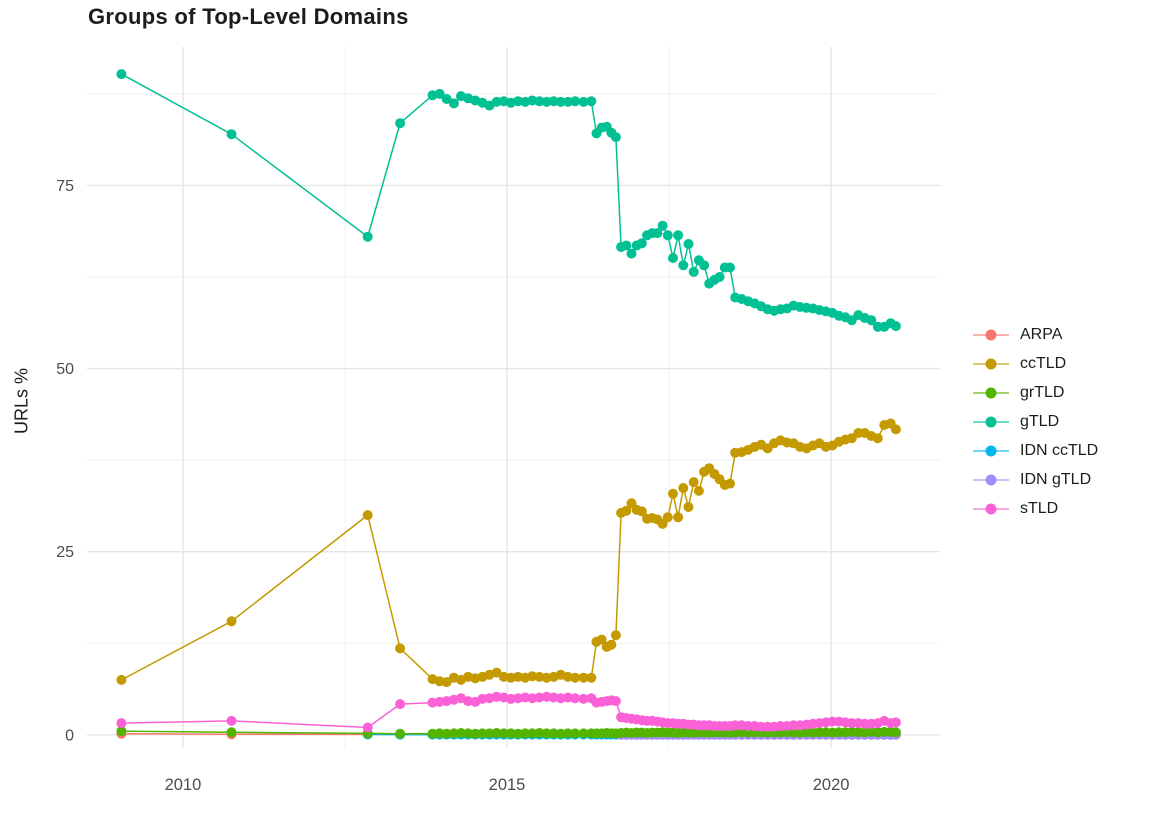 The width and height of the screenshot is (1164, 827). Describe the element at coordinates (1035, 334) in the screenshot. I see `legend-item-arpa: ARPA` at that location.